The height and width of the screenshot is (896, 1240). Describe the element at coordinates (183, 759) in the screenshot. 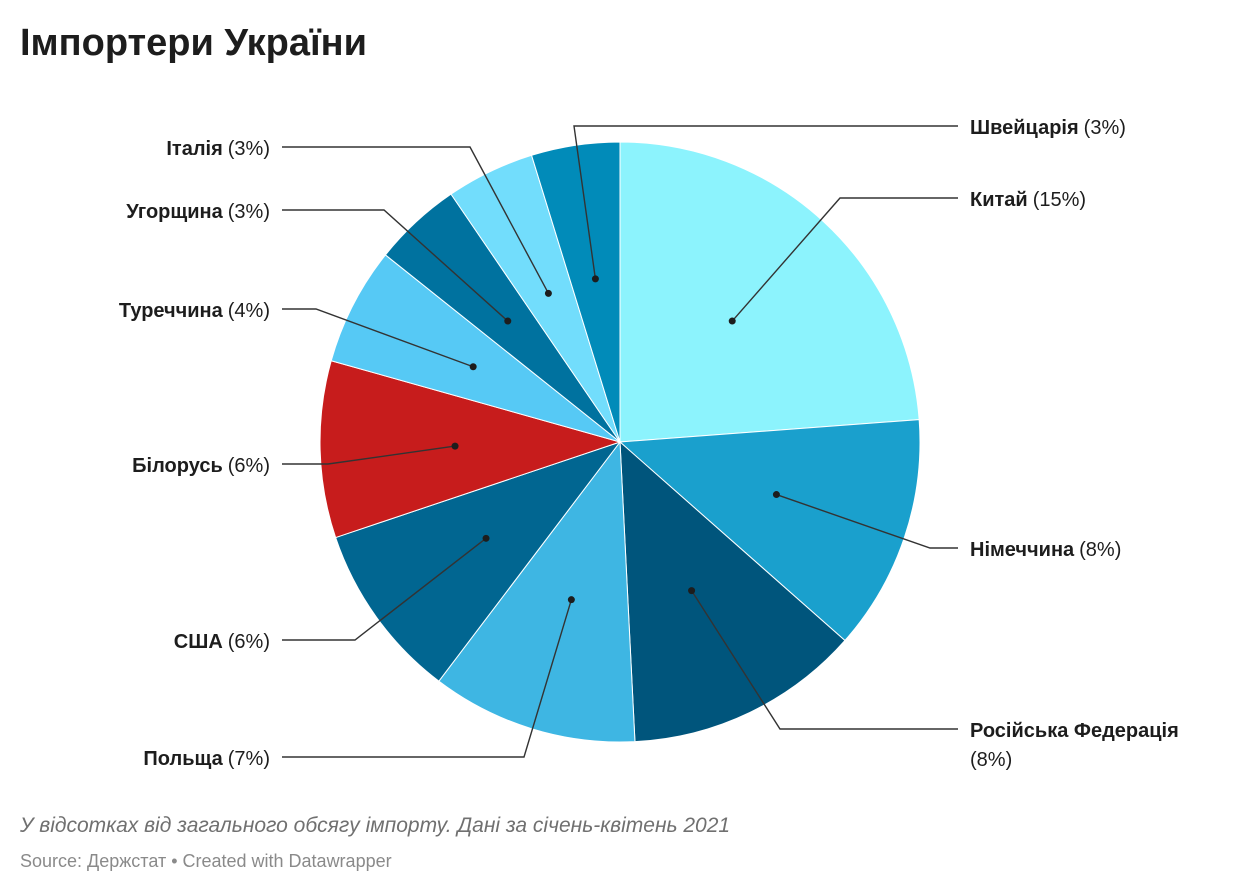

I see `slice-label-name: Польща` at that location.